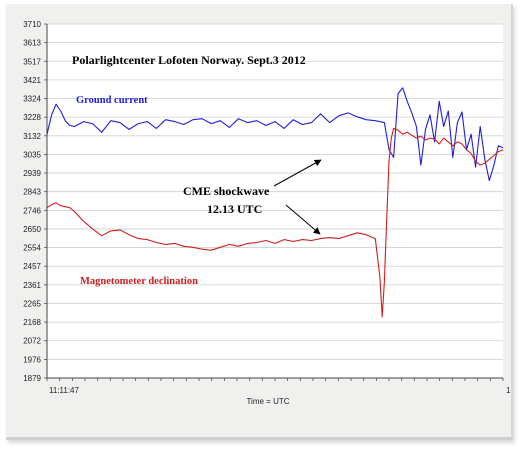 Image resolution: width=520 pixels, height=449 pixels. I want to click on y-tick-label: 3228, so click(32, 117).